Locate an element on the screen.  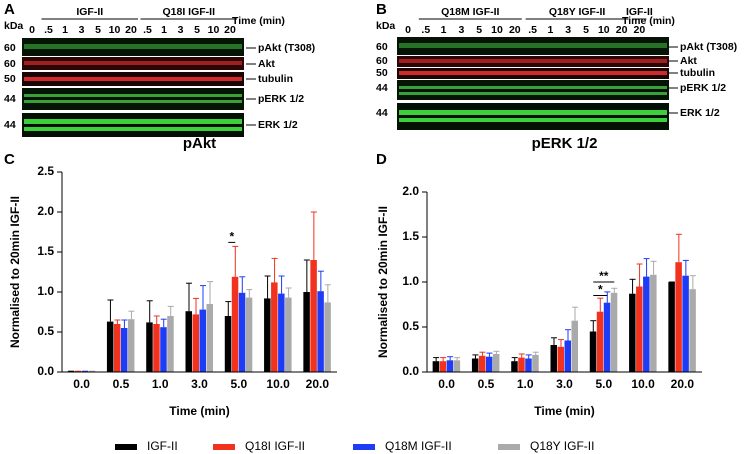
y-tick-label: 0.0 is located at coordinates (45, 371).